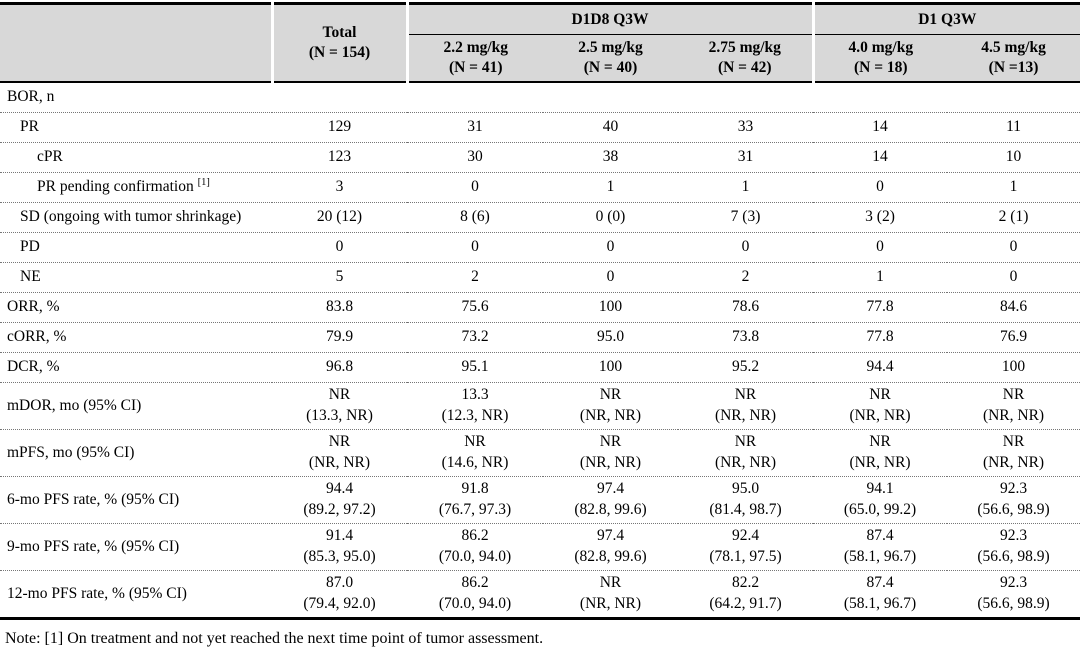 The width and height of the screenshot is (1080, 665). I want to click on col-header-2-5-mgkg: 2.5 mg/kg (N = 40), so click(610, 58).